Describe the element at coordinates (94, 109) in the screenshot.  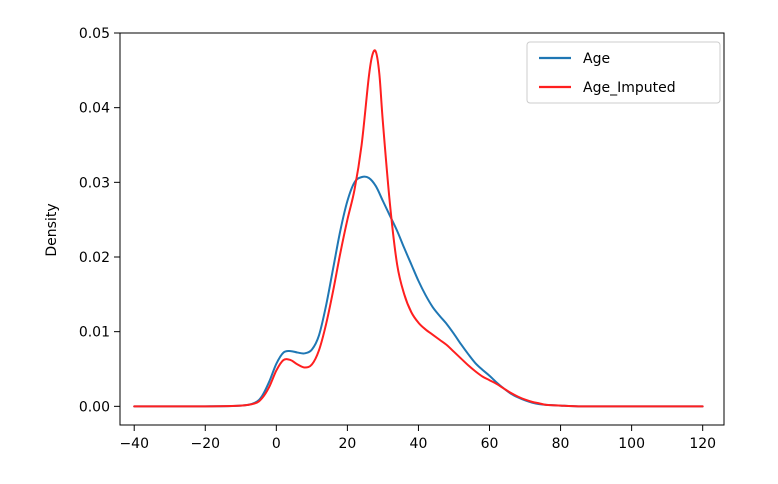
I see `y-tick-label: 0.04` at that location.